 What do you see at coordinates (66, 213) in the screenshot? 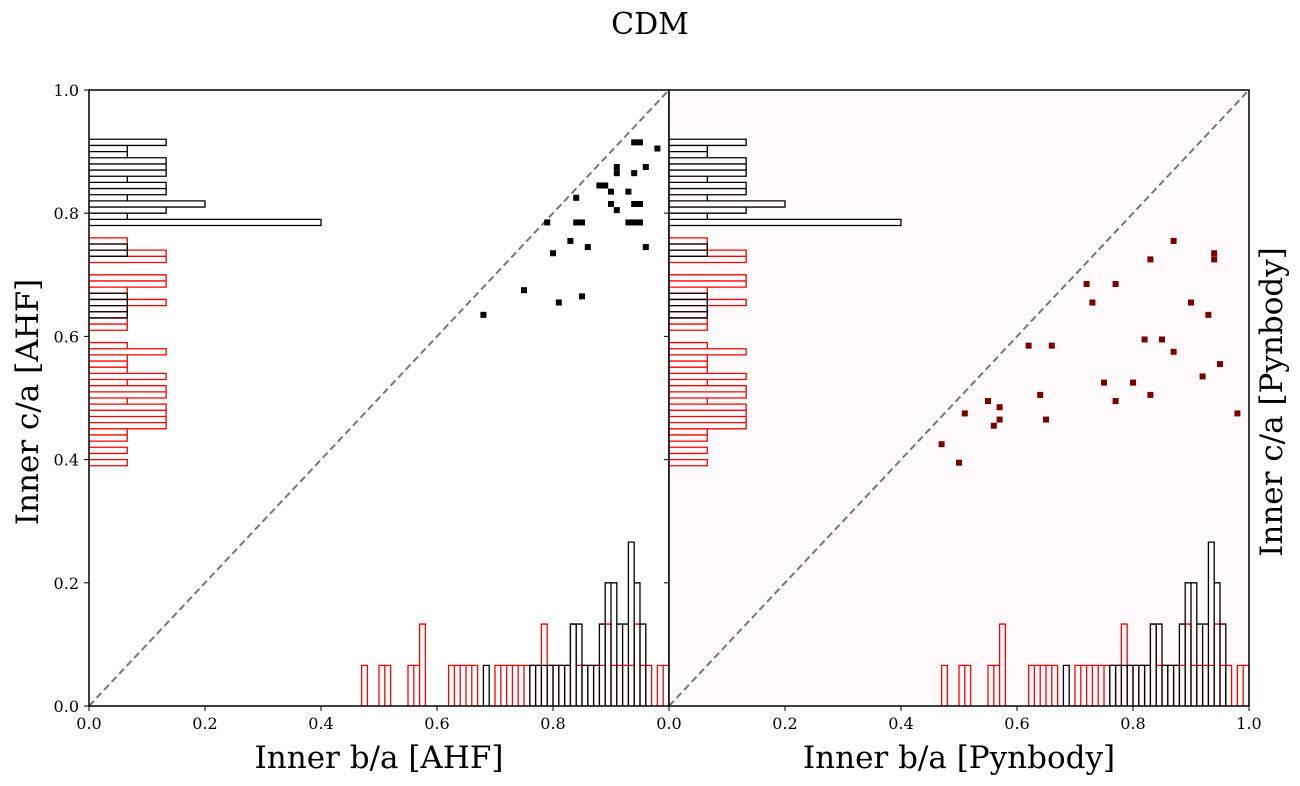
I see `y-tick-label: 0.8` at bounding box center [66, 213].